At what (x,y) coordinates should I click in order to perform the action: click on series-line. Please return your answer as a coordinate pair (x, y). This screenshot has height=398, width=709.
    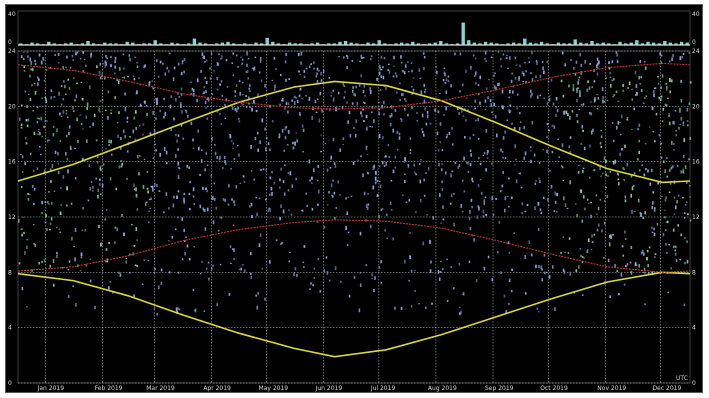
    Looking at the image, I should click on (354, 86).